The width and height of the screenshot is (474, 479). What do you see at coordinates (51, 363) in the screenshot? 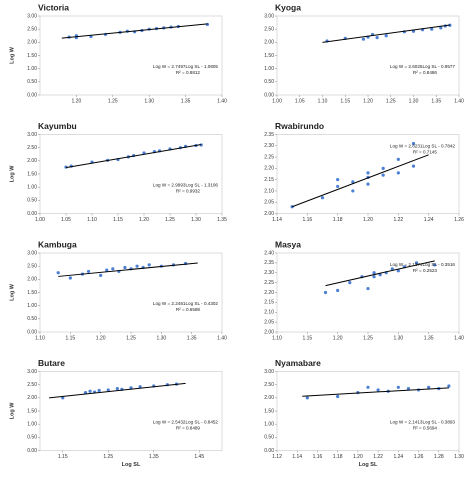
I see `panel-title: Butare` at bounding box center [51, 363].